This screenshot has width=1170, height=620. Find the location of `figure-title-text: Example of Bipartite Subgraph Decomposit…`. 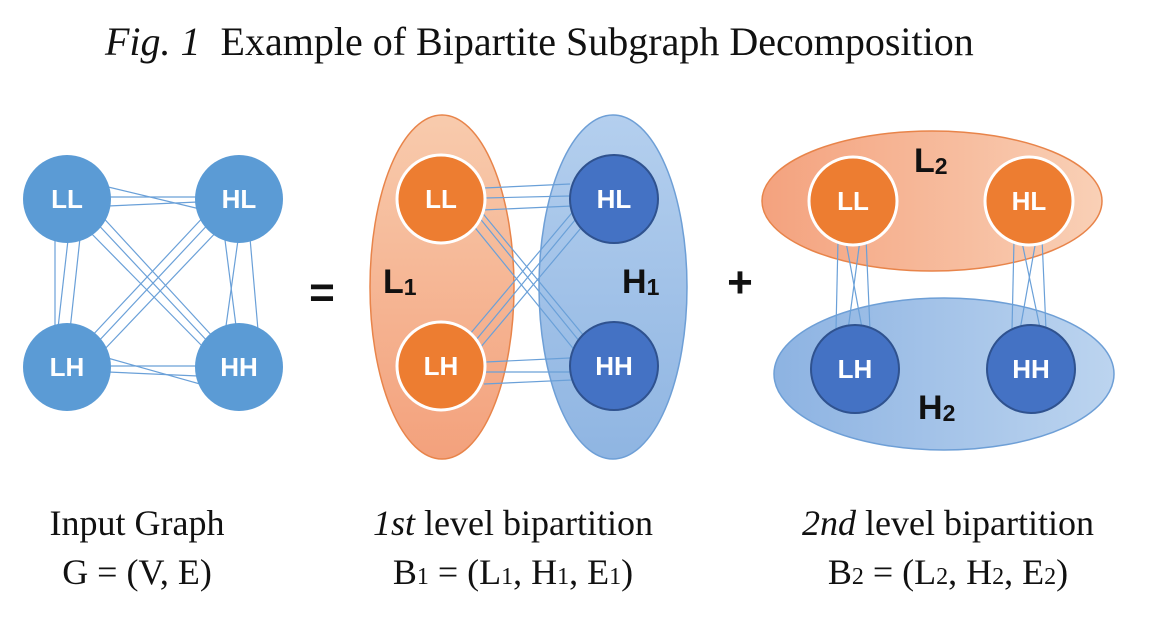

figure-title-text: Example of Bipartite Subgraph Decomposit… is located at coordinates (597, 41).